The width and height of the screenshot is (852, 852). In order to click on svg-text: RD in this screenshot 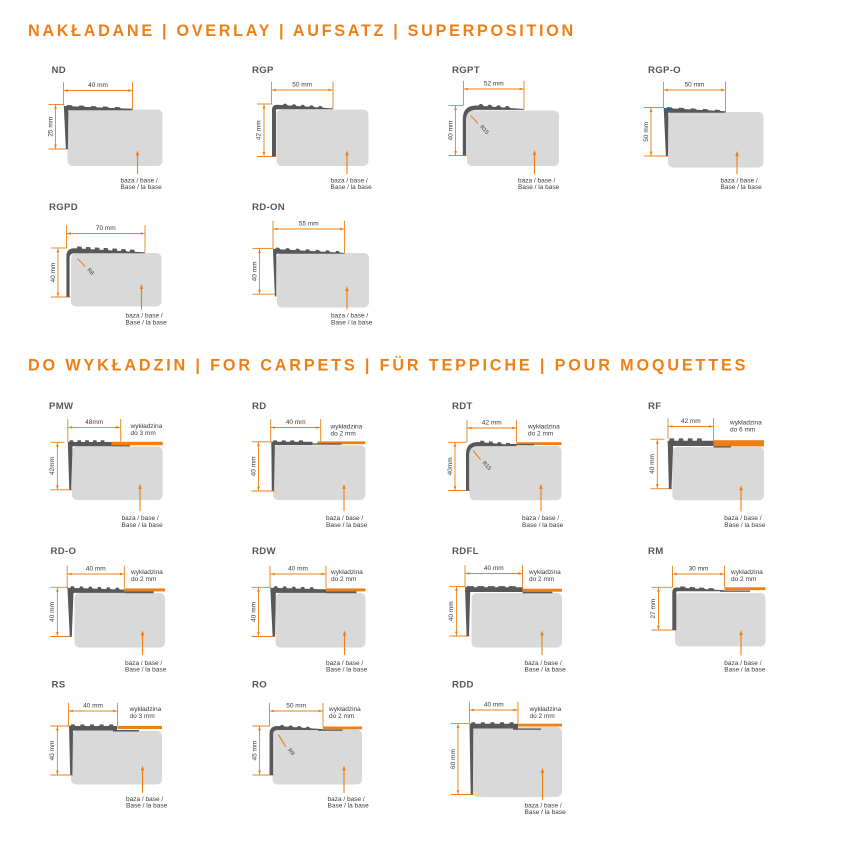, I will do `click(259, 406)`.